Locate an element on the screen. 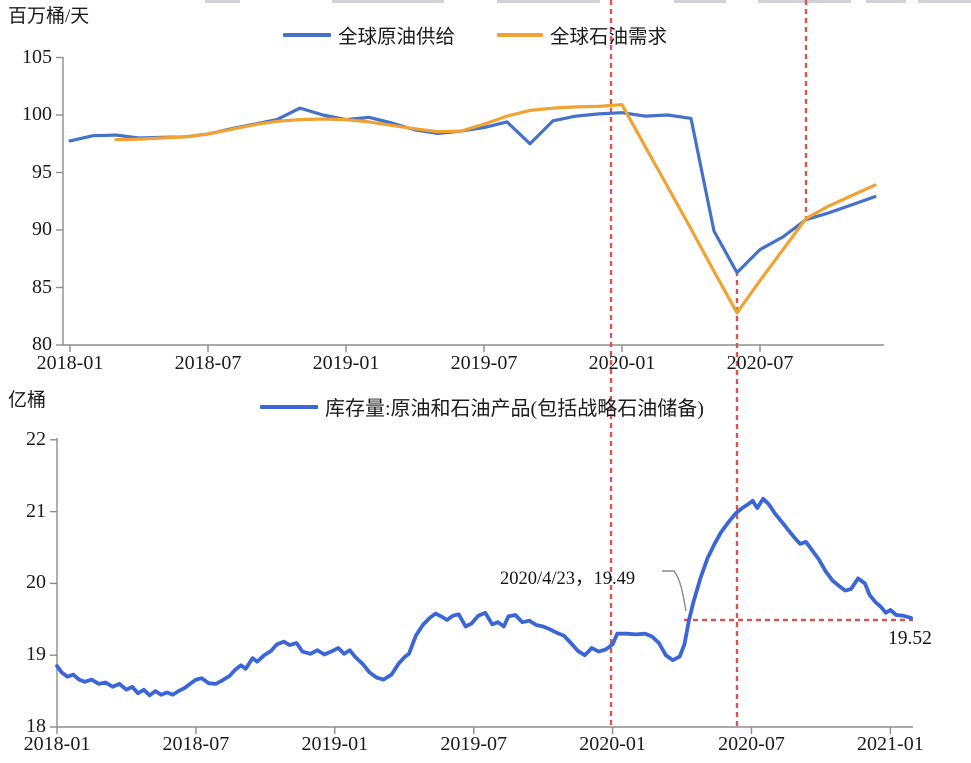 Image resolution: width=971 pixels, height=763 pixels. legend-item-inventory: 库存量:原油和石油产品(包括战略石油储备) is located at coordinates (482, 406).